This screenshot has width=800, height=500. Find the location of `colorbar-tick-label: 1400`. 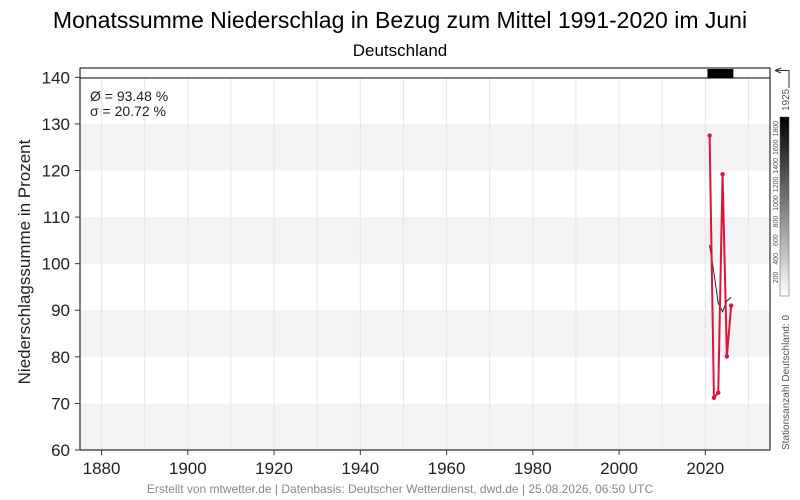

colorbar-tick-label: 1400 is located at coordinates (776, 166).